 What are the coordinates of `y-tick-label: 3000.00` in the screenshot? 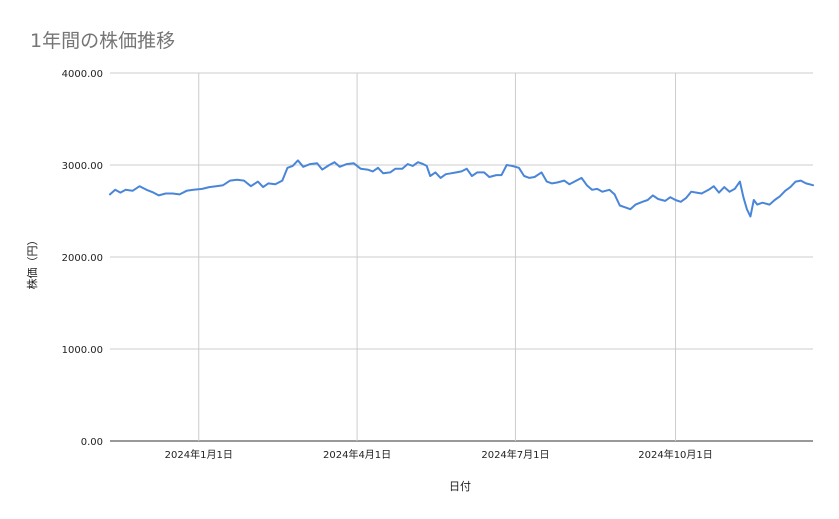 It's located at (82, 166).